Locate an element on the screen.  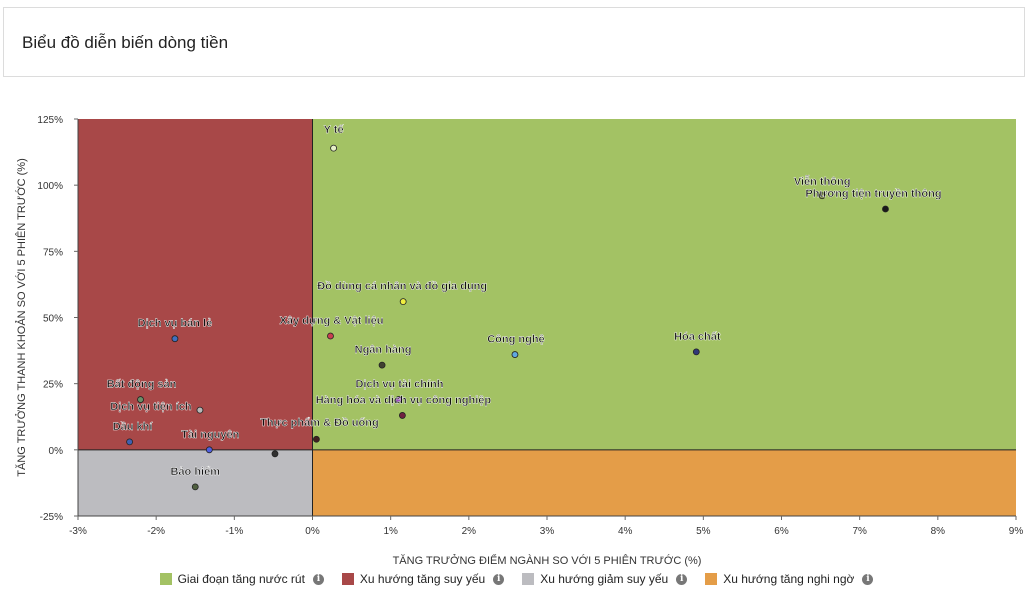
y-tick-label: 125% is located at coordinates (50, 120).